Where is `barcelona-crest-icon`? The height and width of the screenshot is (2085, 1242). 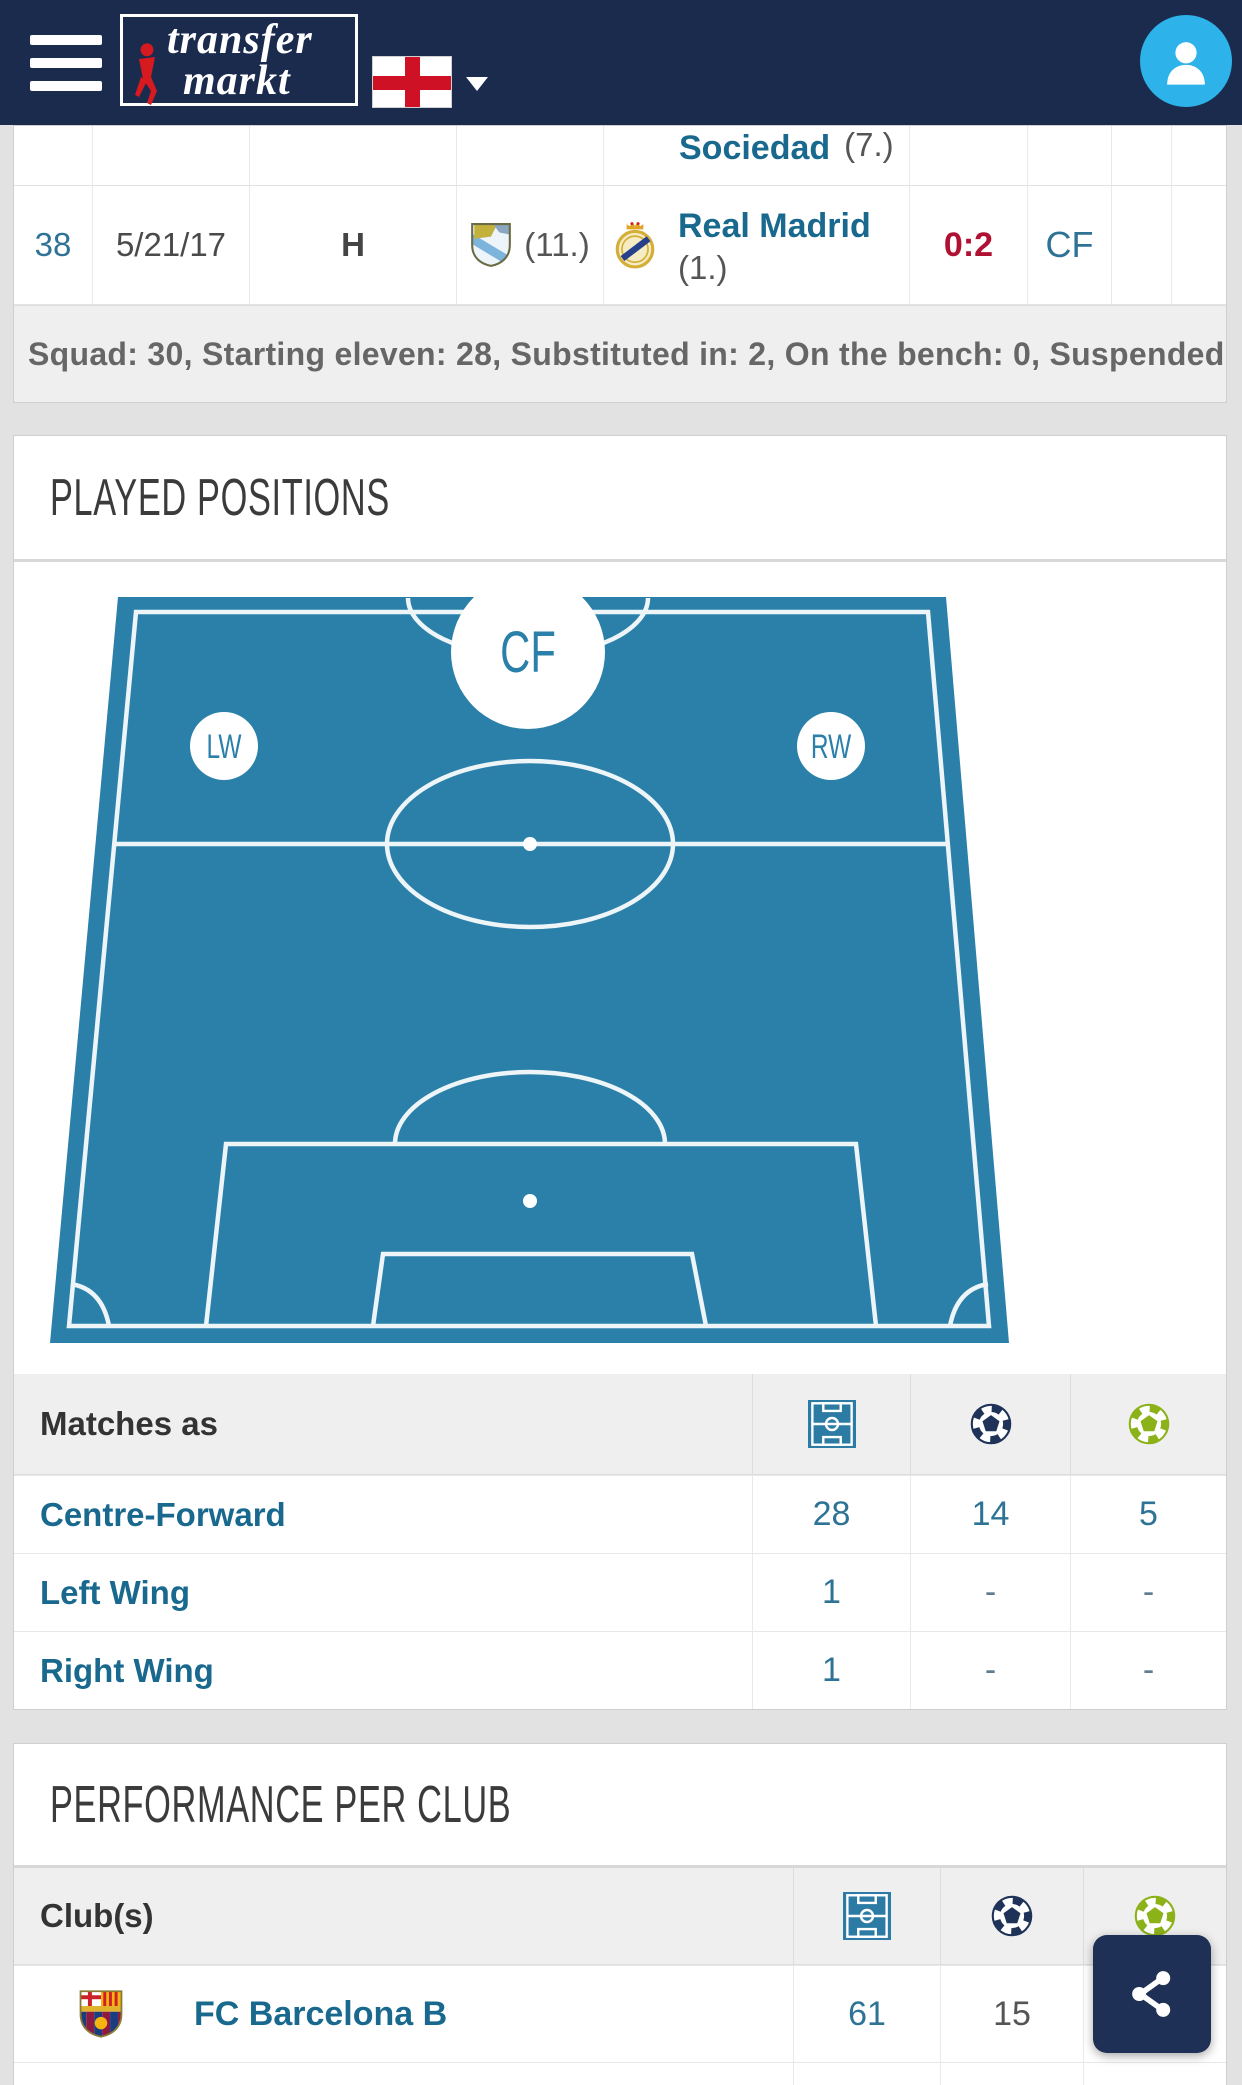 barcelona-crest-icon is located at coordinates (101, 2014).